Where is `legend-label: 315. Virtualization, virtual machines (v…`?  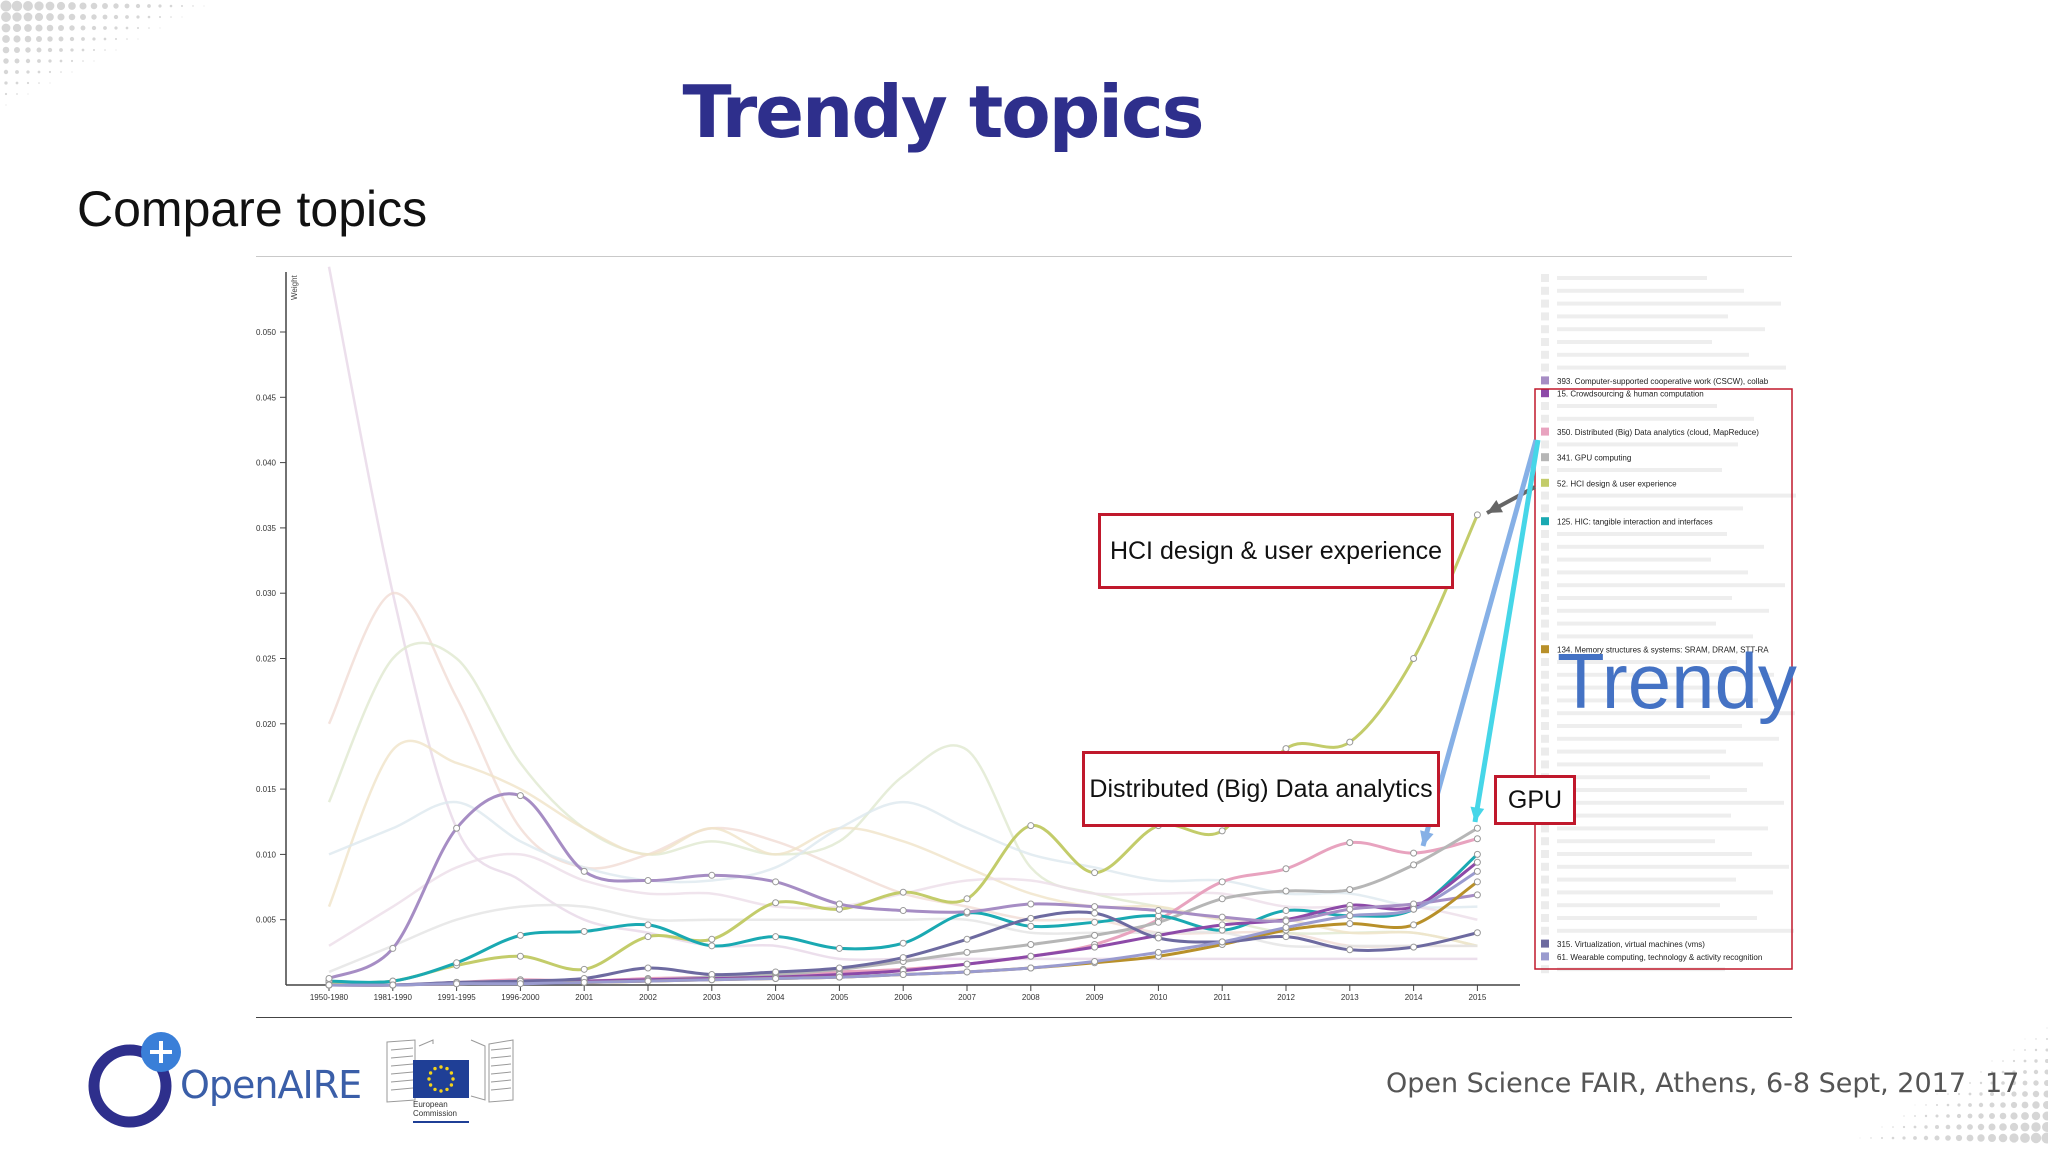 legend-label: 315. Virtualization, virtual machines (v… is located at coordinates (1631, 944).